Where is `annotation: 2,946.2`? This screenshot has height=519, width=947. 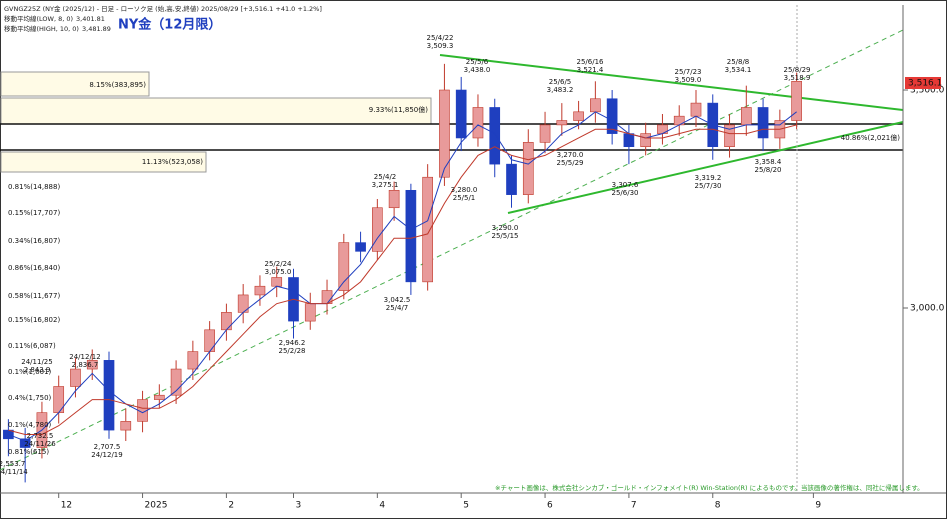
annotation: 2,946.2 is located at coordinates (292, 343).